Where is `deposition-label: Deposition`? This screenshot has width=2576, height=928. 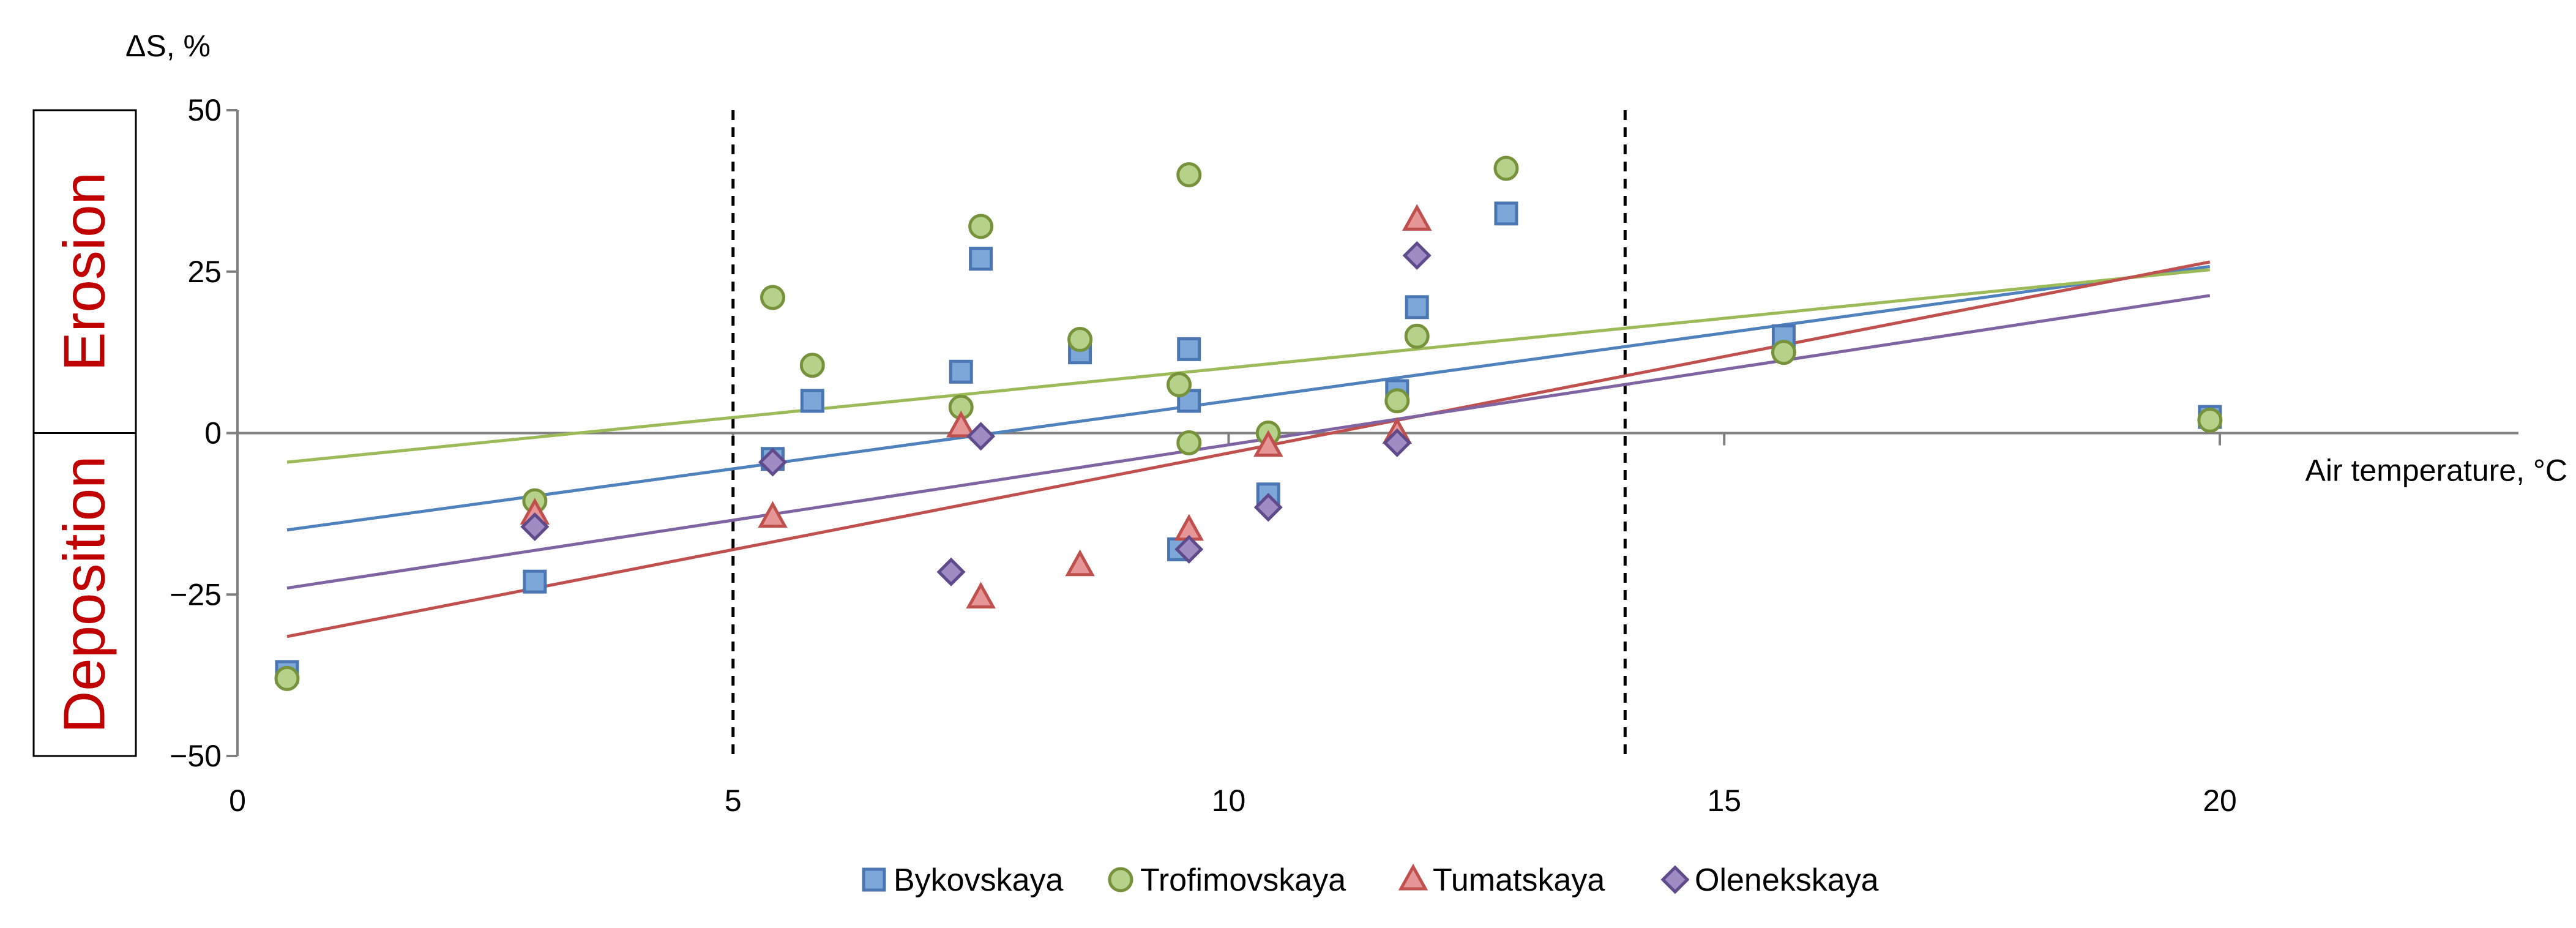 deposition-label: Deposition is located at coordinates (85, 594).